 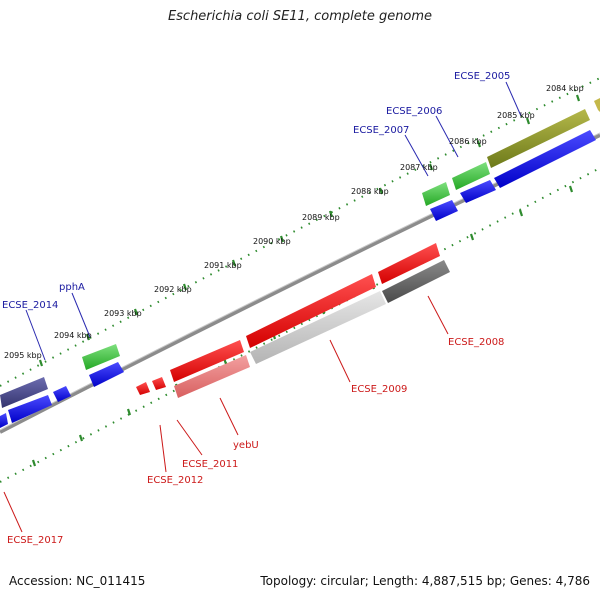 What do you see at coordinates (175, 480) in the screenshot?
I see `gene-label: ECSE_2012` at bounding box center [175, 480].